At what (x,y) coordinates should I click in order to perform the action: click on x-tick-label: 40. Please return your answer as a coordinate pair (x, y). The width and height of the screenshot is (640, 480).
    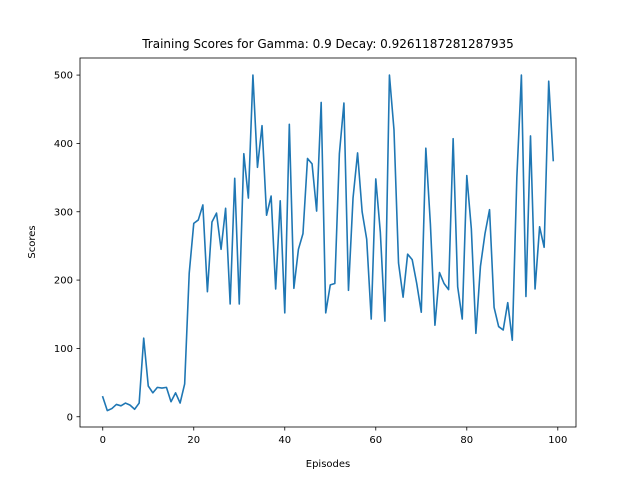
    Looking at the image, I should click on (284, 440).